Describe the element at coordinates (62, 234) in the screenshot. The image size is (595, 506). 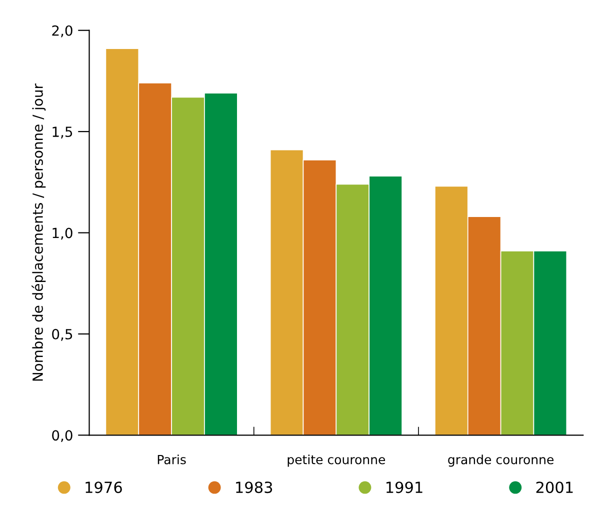
I see `y-tick-label: 1,0` at that location.